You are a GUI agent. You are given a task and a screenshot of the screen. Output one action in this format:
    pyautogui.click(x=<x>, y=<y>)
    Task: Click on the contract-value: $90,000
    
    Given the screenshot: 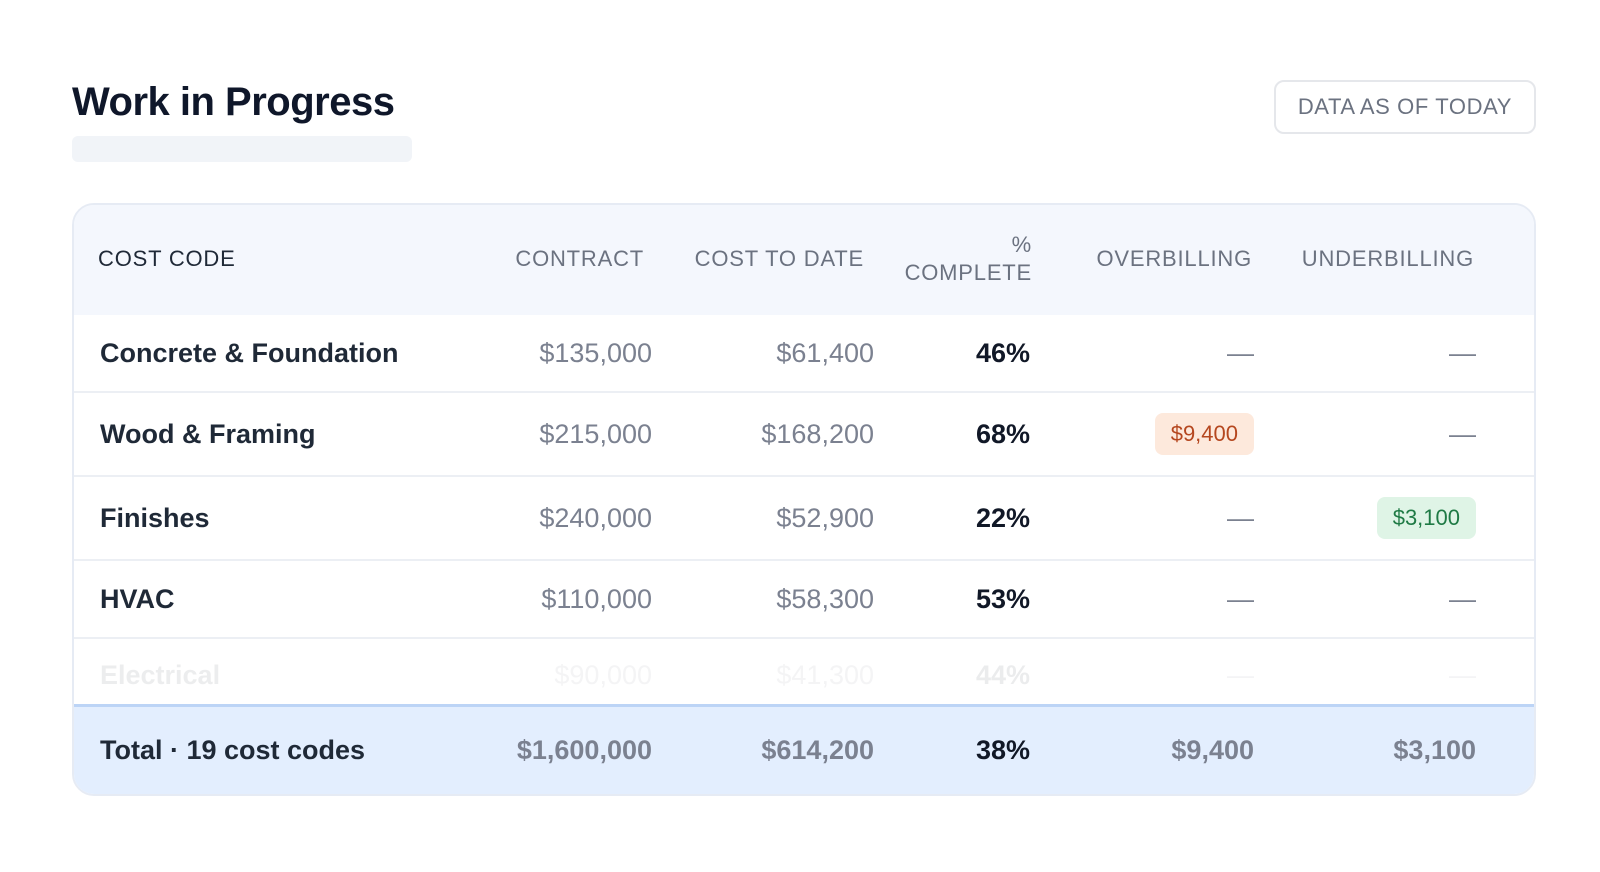 What is the action you would take?
    pyautogui.click(x=603, y=674)
    